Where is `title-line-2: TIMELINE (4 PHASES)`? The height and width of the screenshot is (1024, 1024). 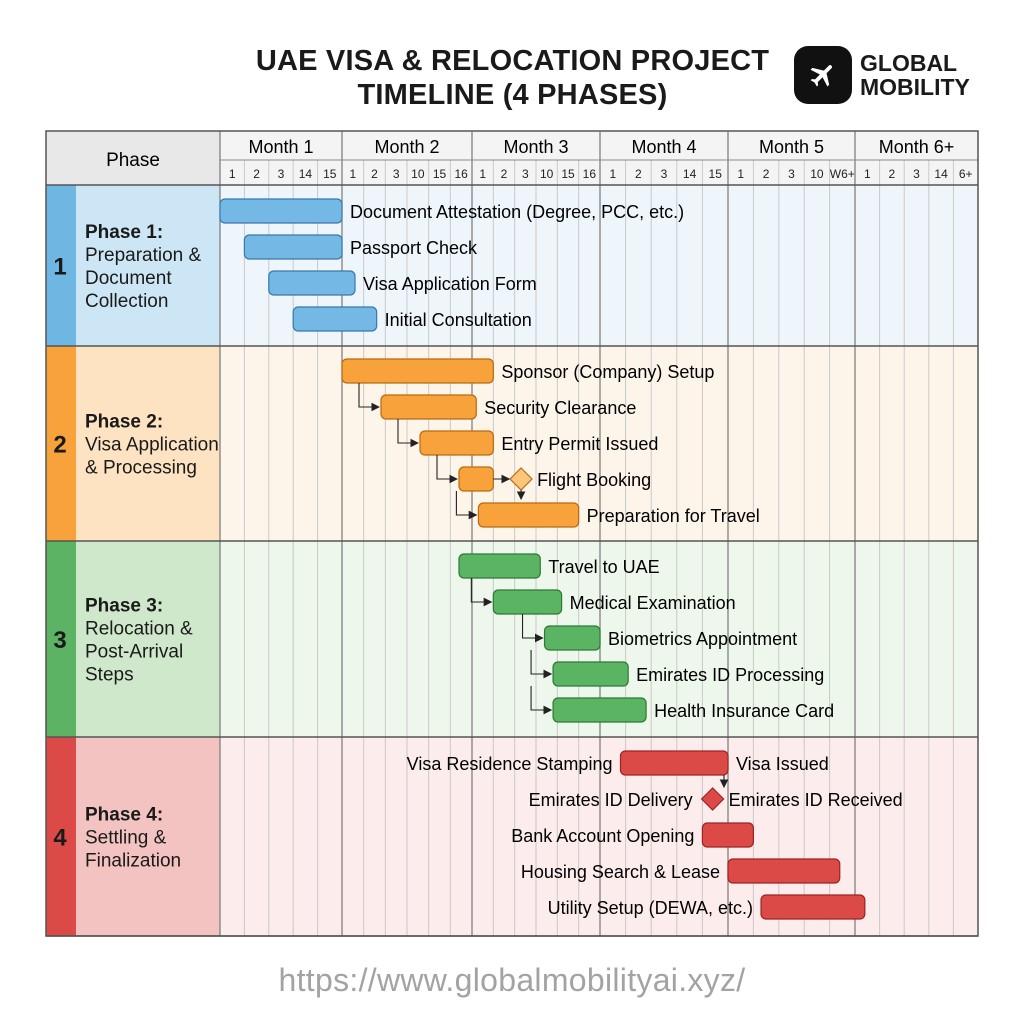 title-line-2: TIMELINE (4 PHASES) is located at coordinates (512, 95).